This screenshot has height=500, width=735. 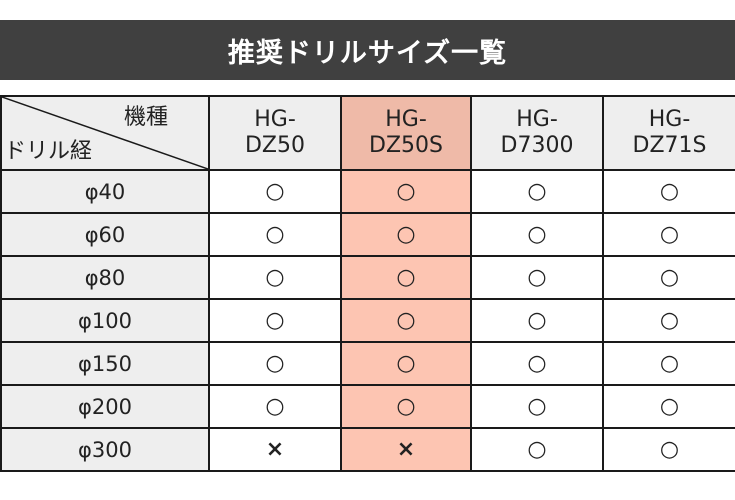 I want to click on model-header: HG- DZ50, so click(x=275, y=133).